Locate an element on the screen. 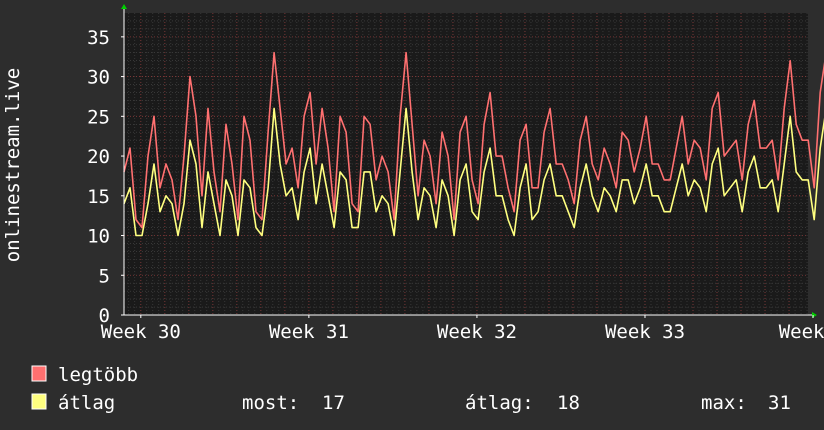 This screenshot has width=824, height=430. legend-label-legtobb: legtöbb is located at coordinates (98, 375).